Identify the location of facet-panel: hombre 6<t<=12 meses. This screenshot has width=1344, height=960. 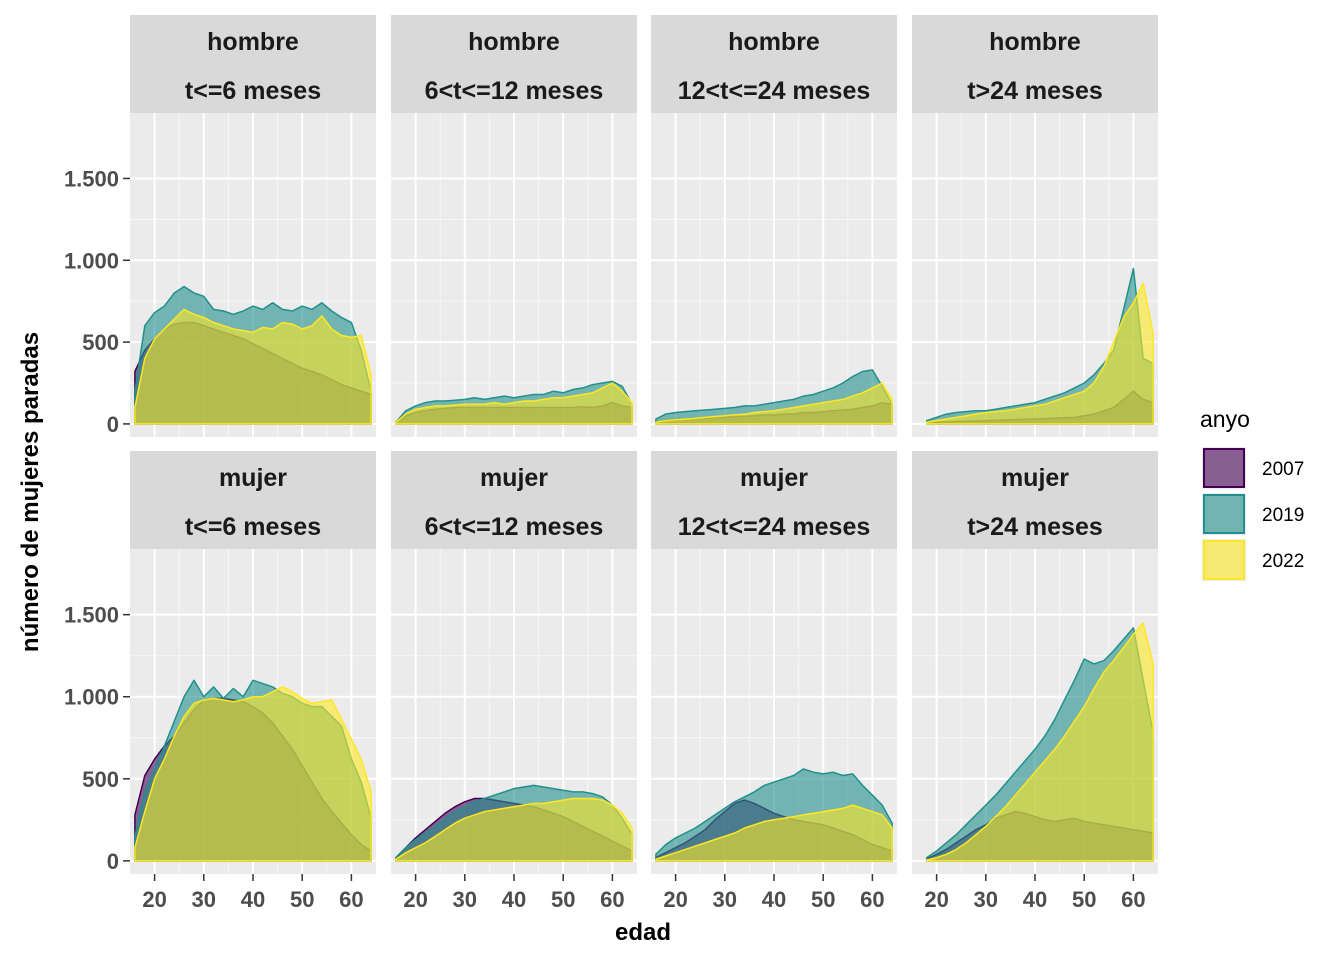
(514, 226).